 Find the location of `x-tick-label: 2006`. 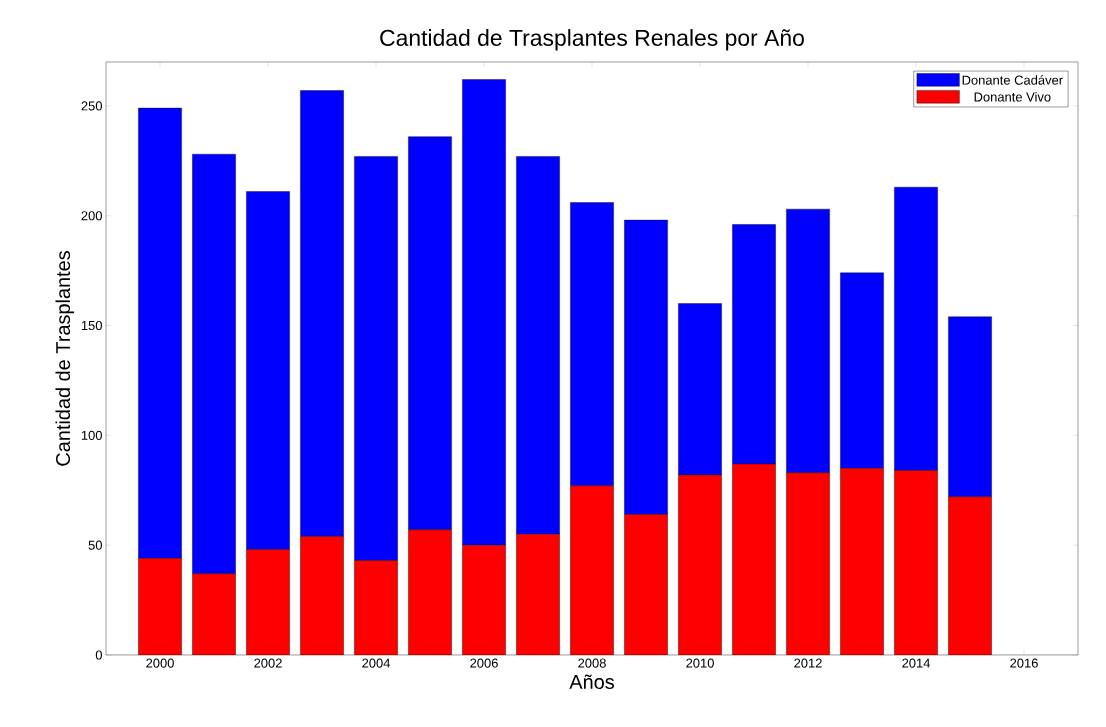

x-tick-label: 2006 is located at coordinates (484, 663).